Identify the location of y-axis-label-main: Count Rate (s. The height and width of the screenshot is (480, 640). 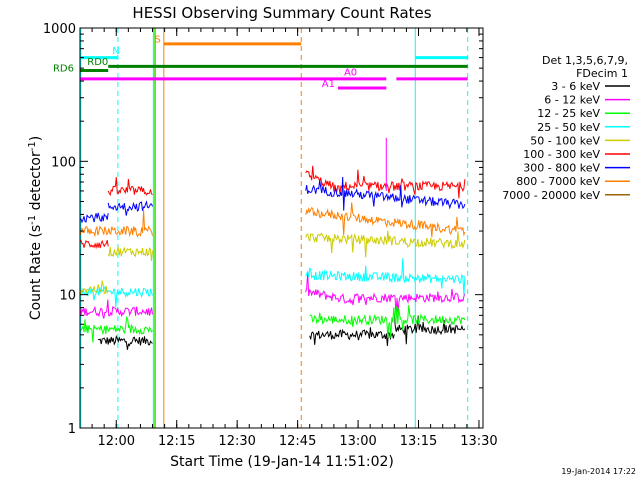
(36, 272).